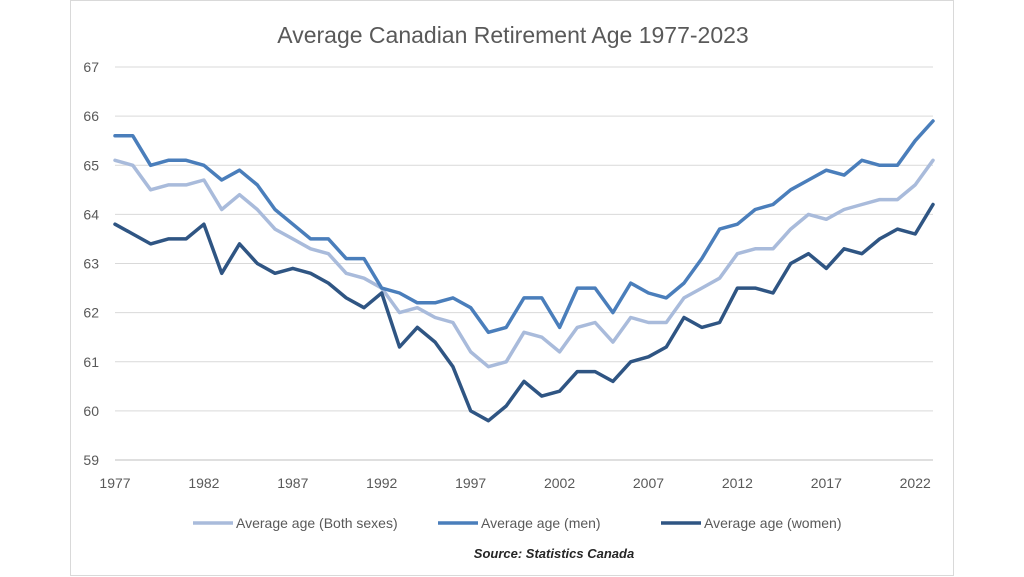 This screenshot has width=1024, height=577. I want to click on x-tick-label: 1982, so click(203, 483).